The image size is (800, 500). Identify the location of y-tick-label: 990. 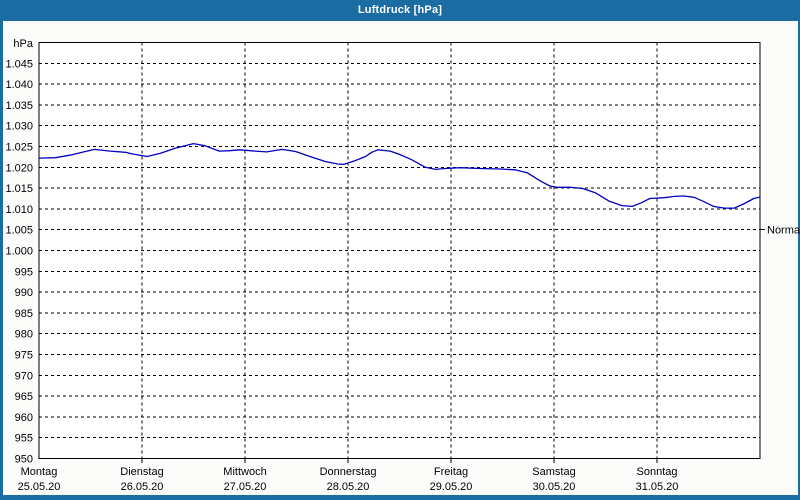
(24, 293).